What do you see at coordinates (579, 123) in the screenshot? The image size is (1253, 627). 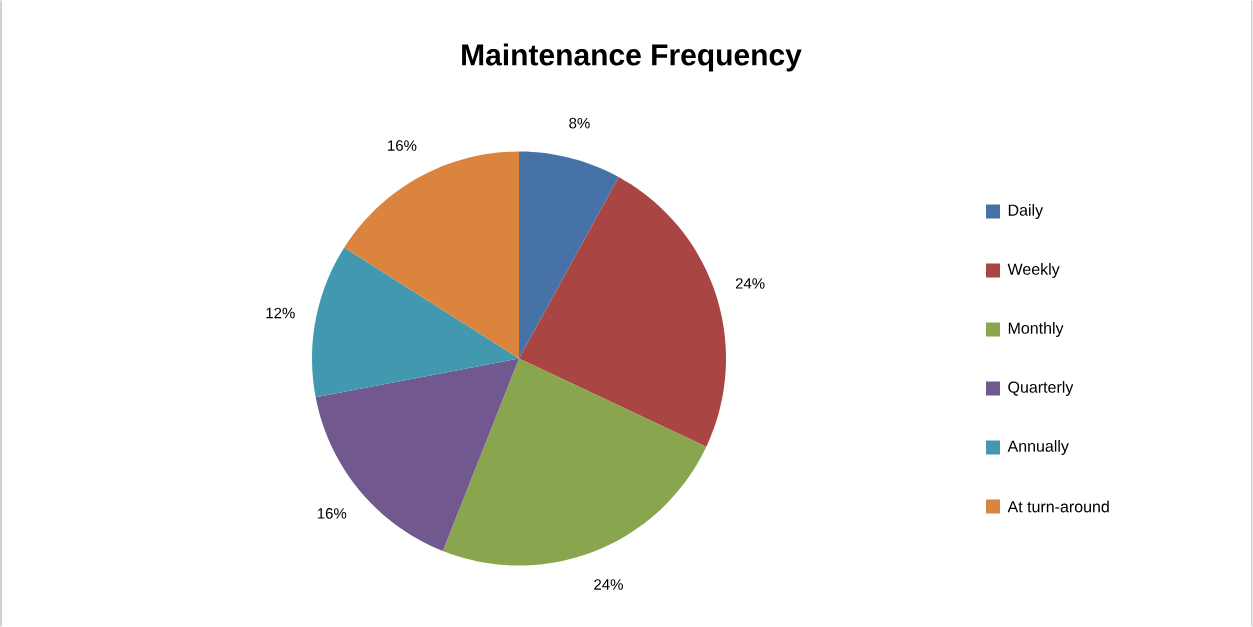 I see `data-label: 8%` at bounding box center [579, 123].